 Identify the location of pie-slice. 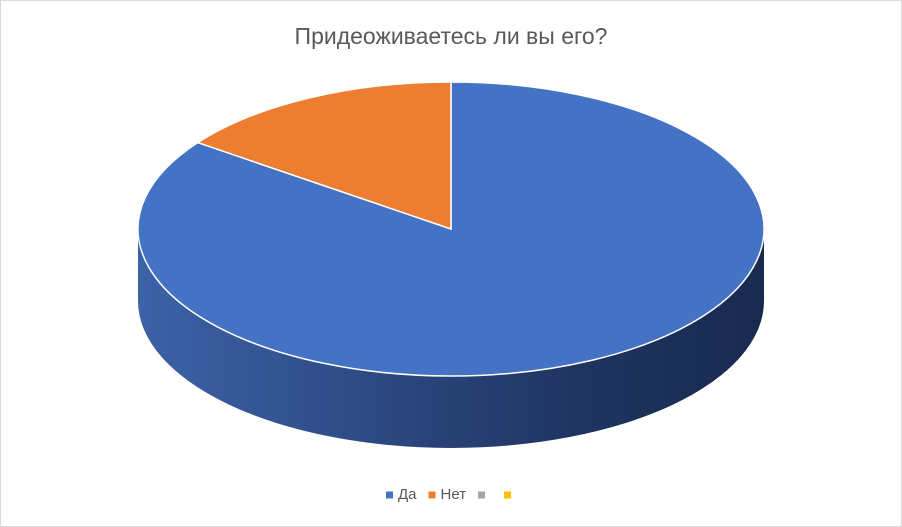
(324, 156).